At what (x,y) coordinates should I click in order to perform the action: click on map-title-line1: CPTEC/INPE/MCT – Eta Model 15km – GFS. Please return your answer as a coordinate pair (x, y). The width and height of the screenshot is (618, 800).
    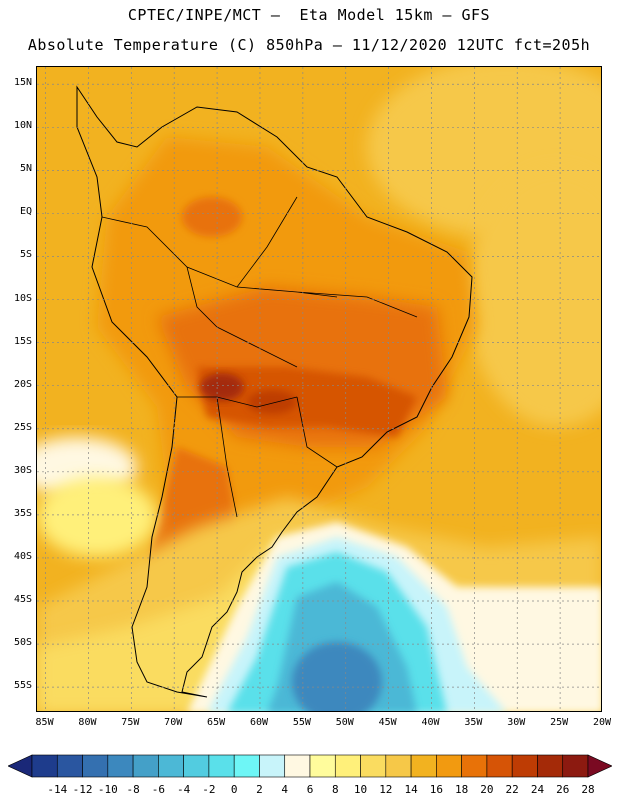
    Looking at the image, I should click on (309, 15).